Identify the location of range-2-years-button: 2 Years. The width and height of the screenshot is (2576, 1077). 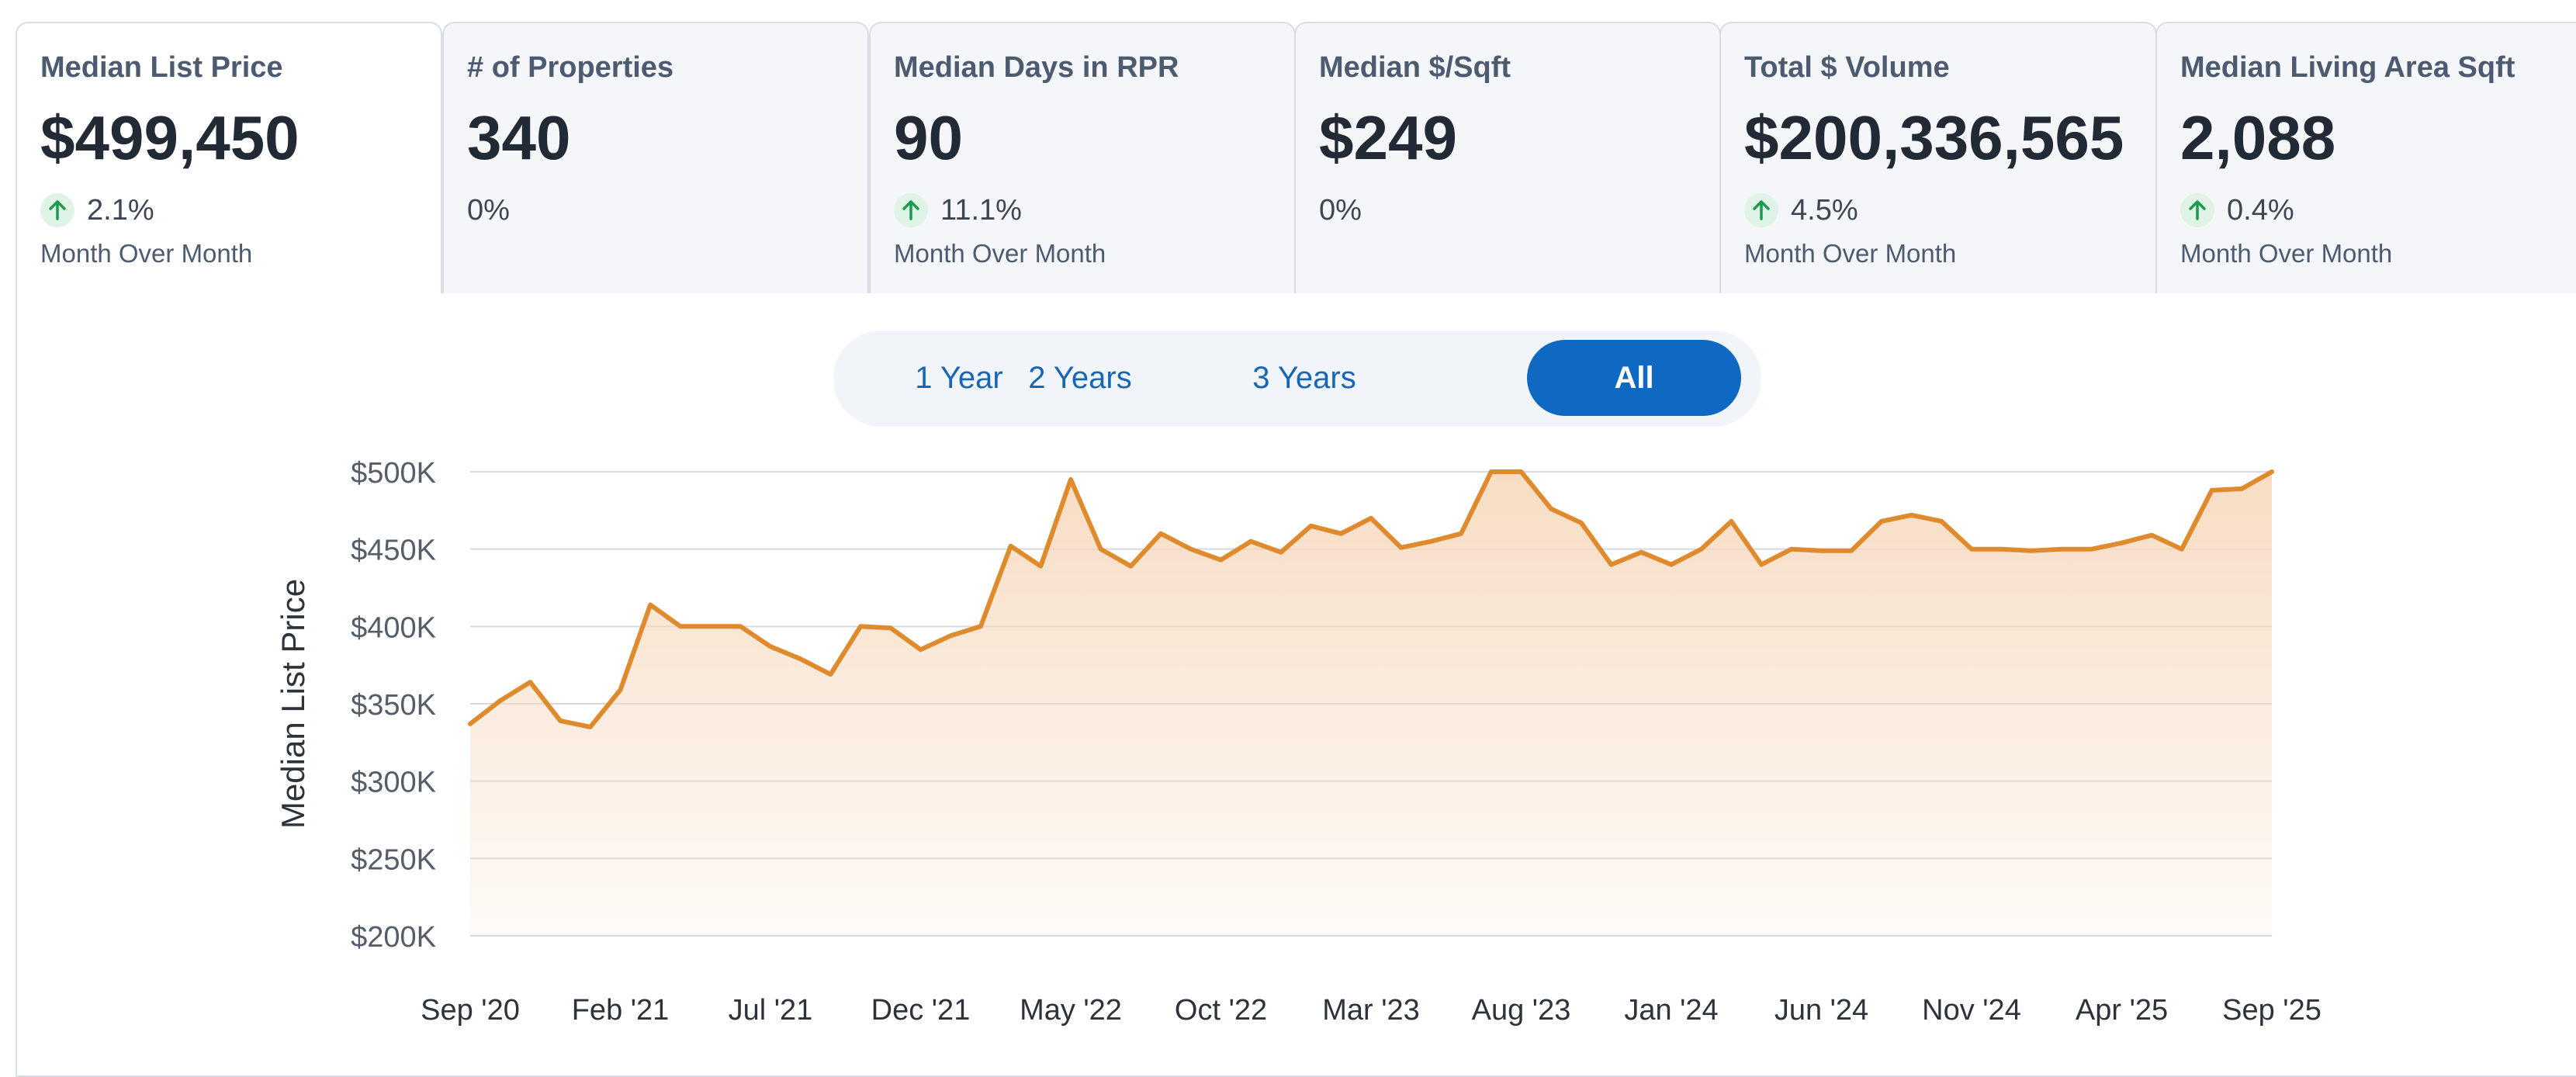
(1080, 377).